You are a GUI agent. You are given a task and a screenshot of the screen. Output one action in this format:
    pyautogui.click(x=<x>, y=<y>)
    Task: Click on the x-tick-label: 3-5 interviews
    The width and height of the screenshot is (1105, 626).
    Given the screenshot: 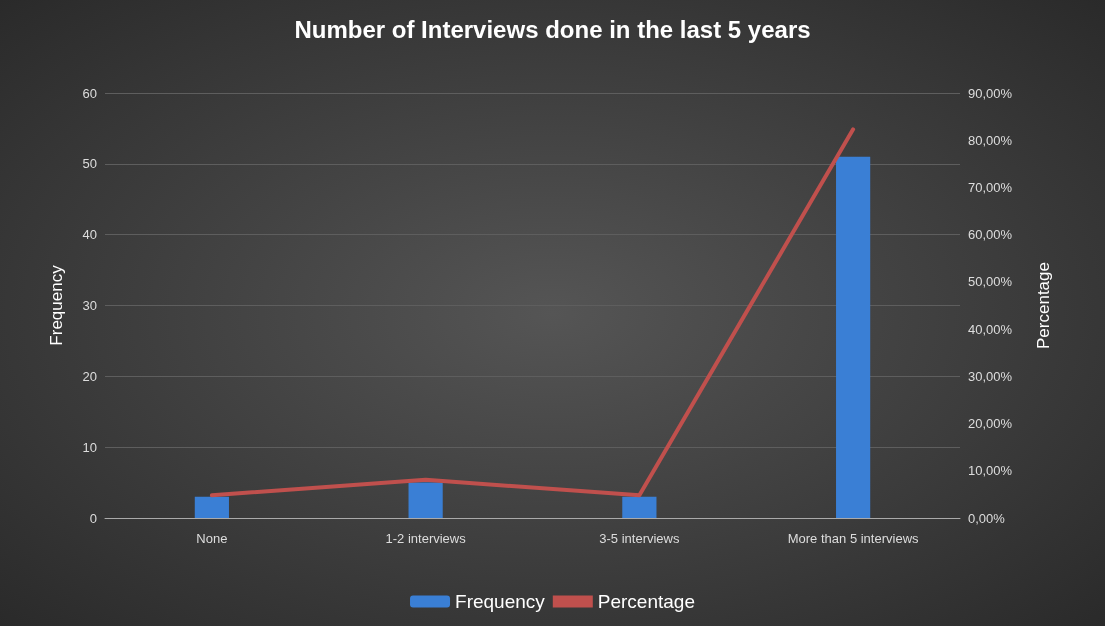 What is the action you would take?
    pyautogui.click(x=639, y=538)
    